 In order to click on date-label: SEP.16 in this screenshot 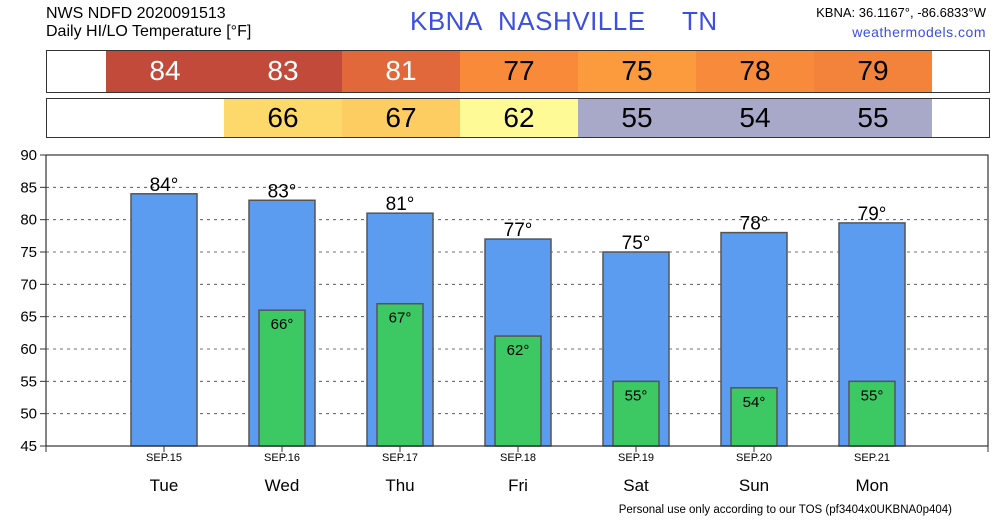, I will do `click(282, 458)`.